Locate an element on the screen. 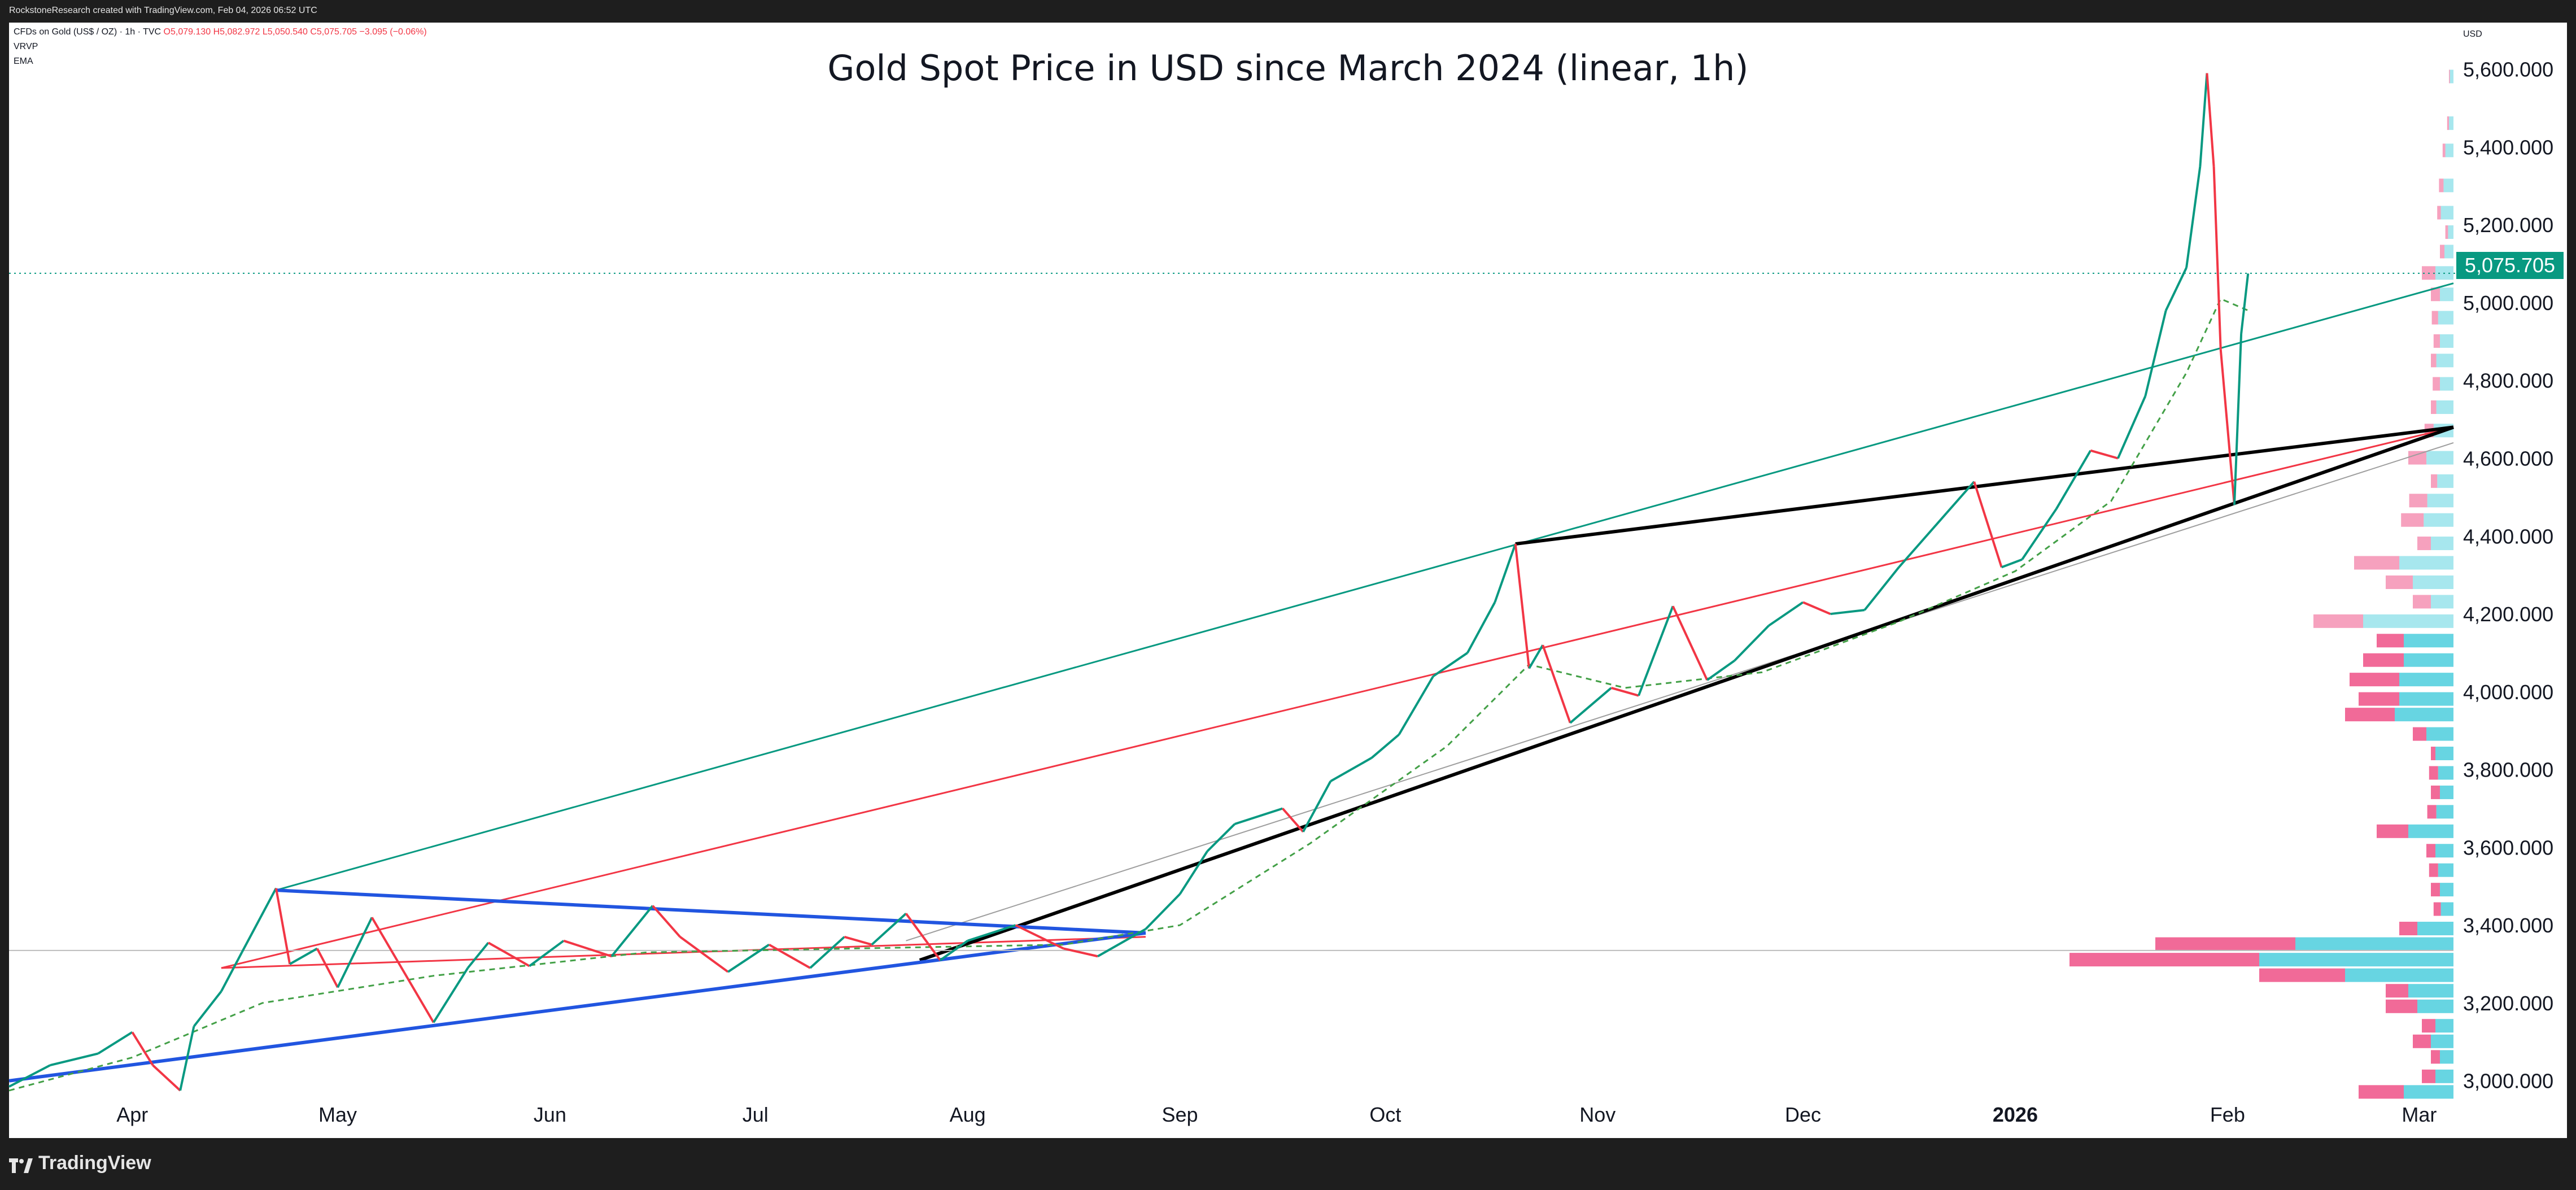  tradingview-brand: TradingView is located at coordinates (94, 1163).